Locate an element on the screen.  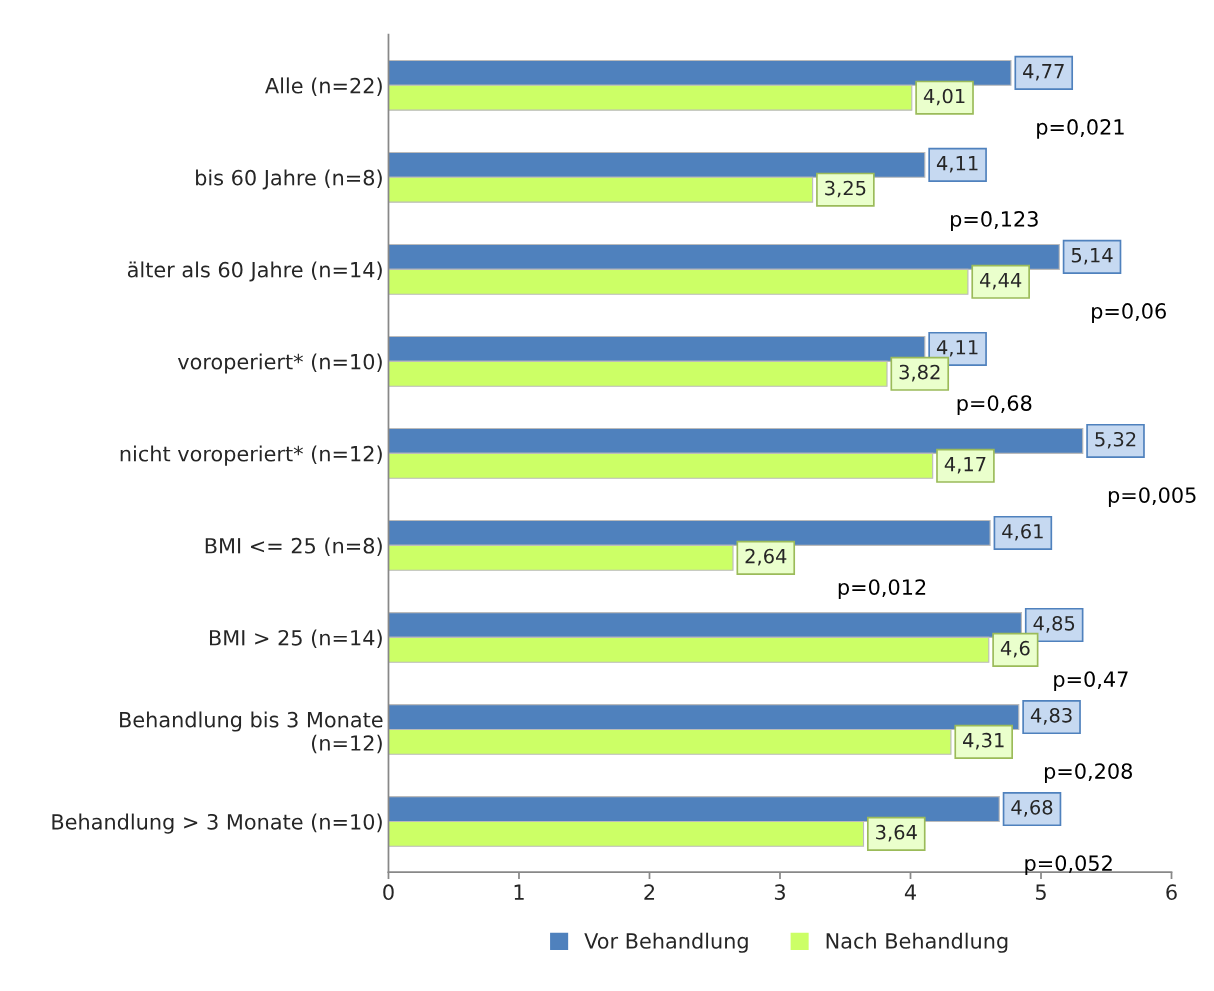
annotation: p=0,052 is located at coordinates (1068, 865).